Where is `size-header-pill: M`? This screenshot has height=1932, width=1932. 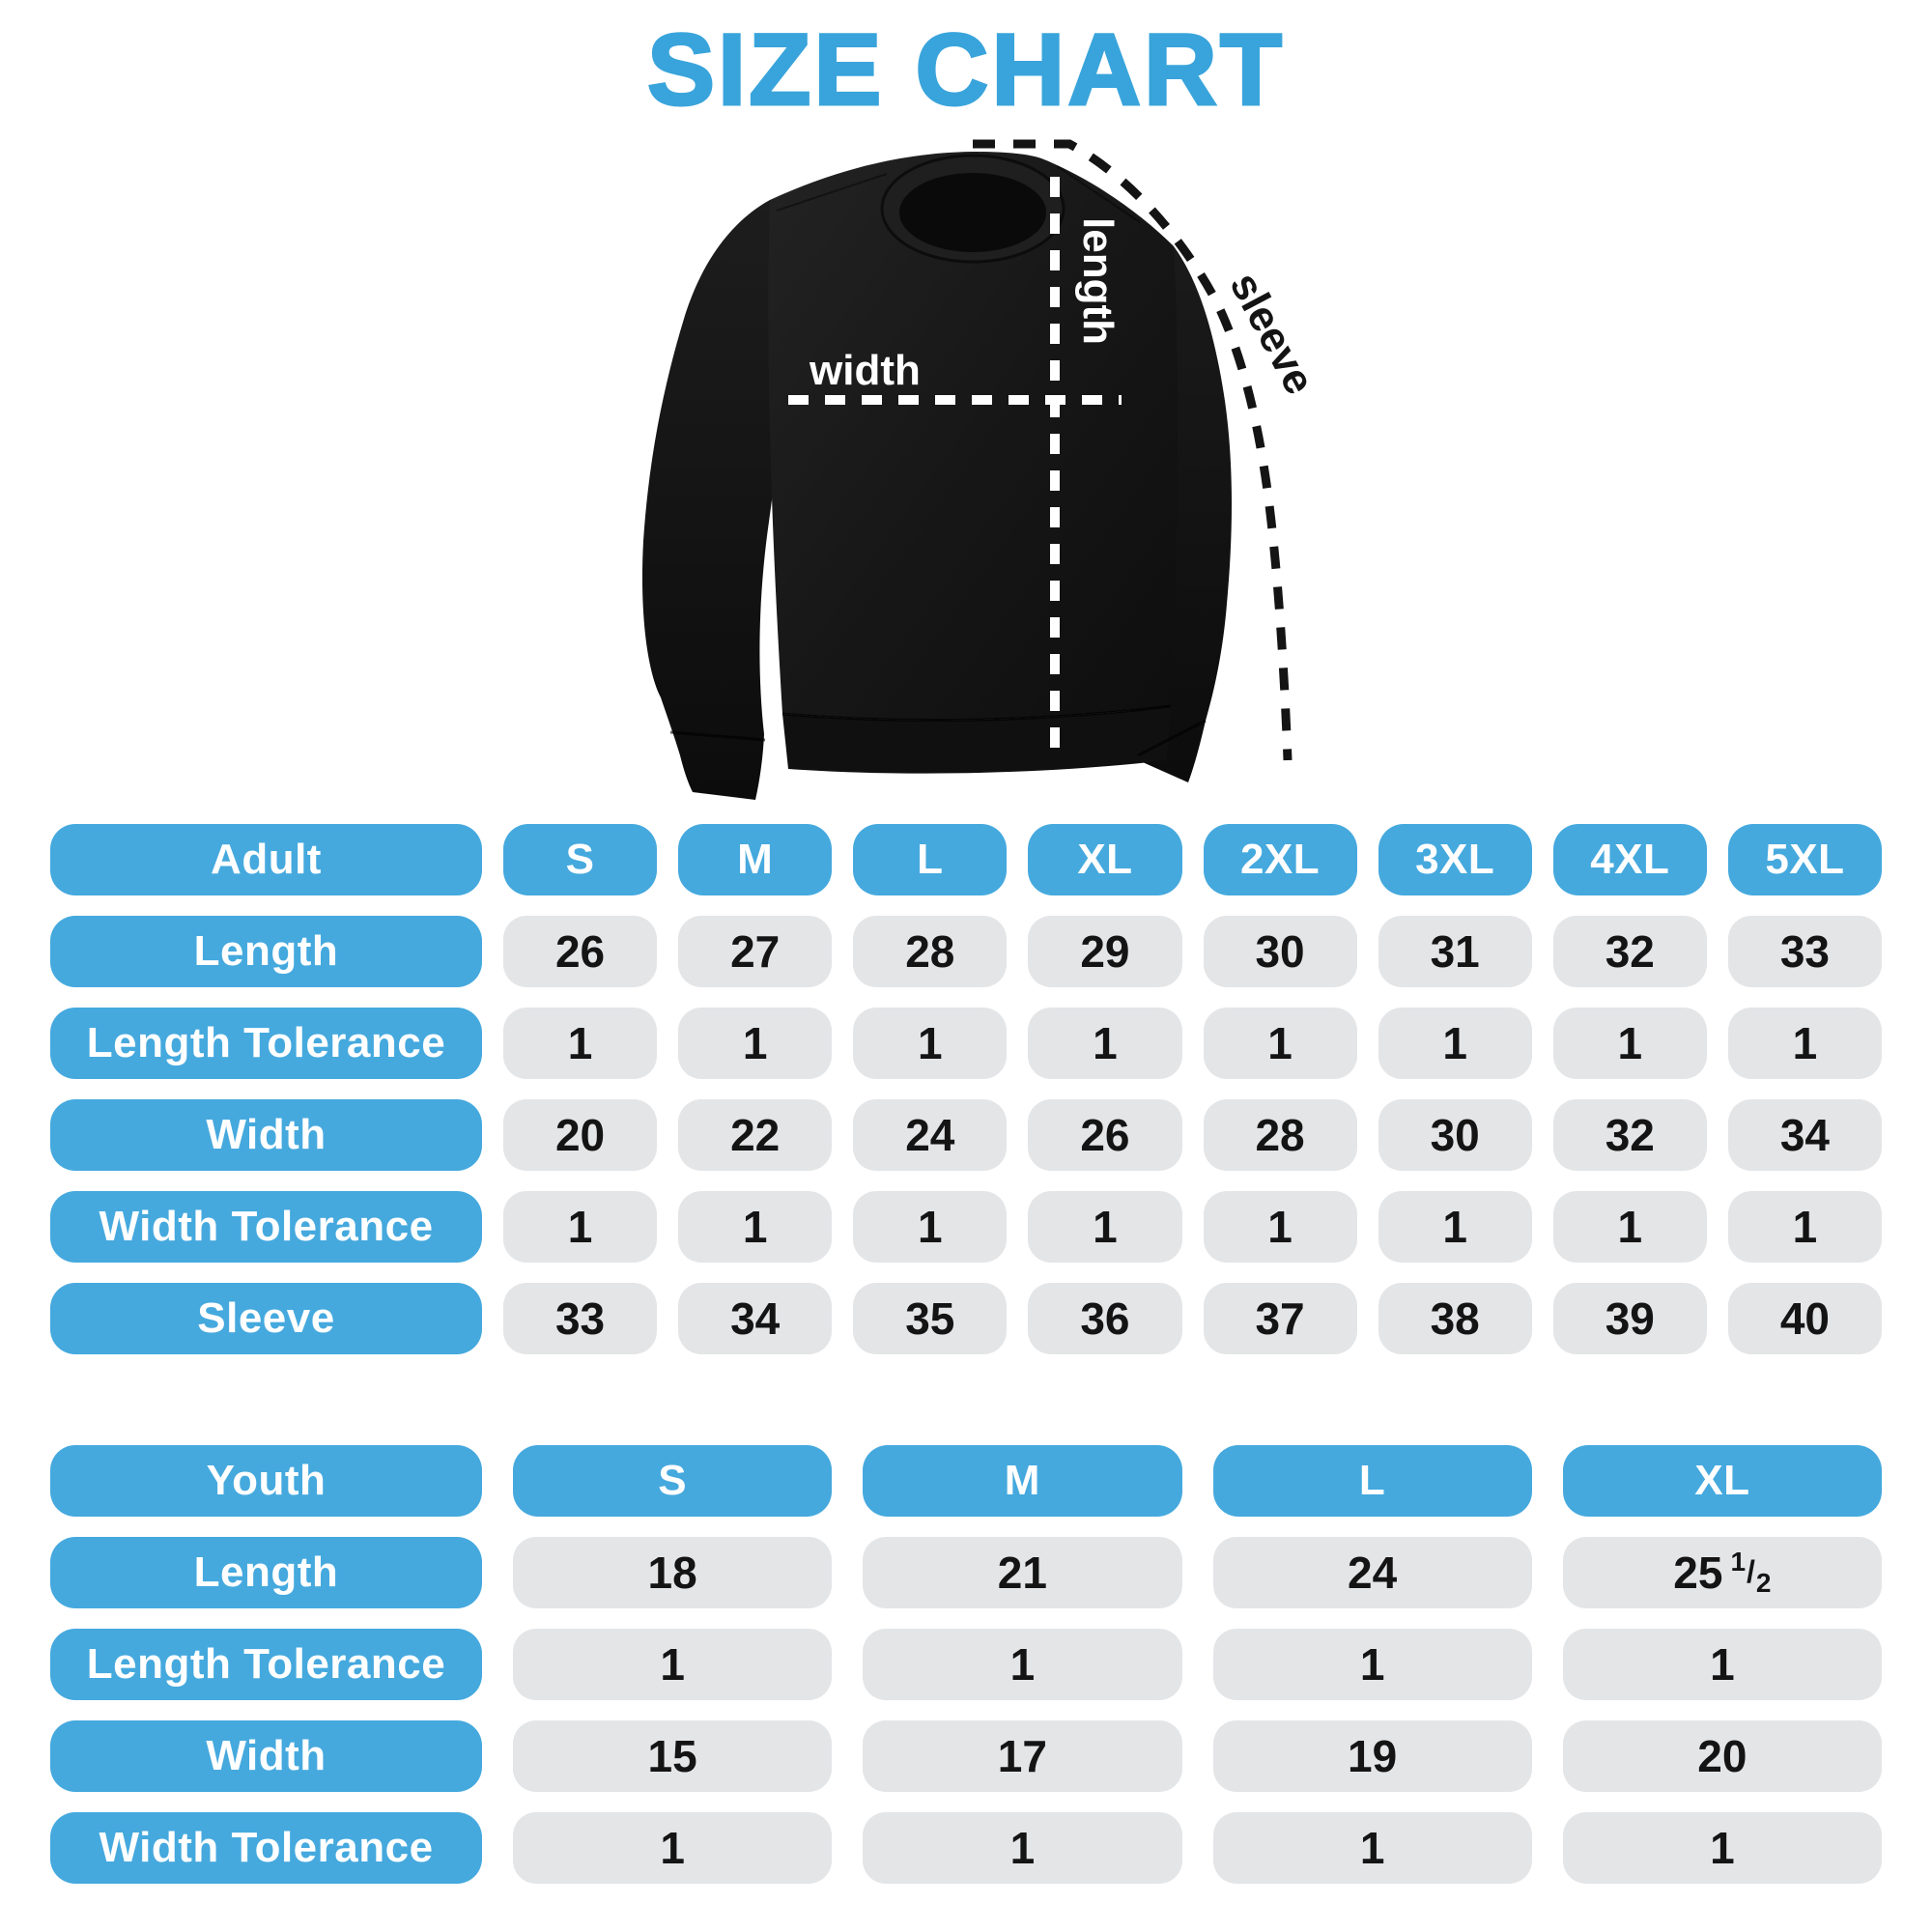
size-header-pill: M is located at coordinates (755, 859).